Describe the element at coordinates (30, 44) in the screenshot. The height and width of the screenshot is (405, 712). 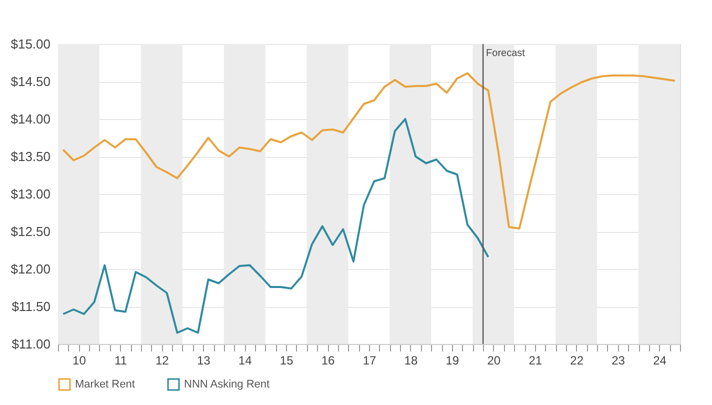
I see `y-tick-label: $15.00` at that location.